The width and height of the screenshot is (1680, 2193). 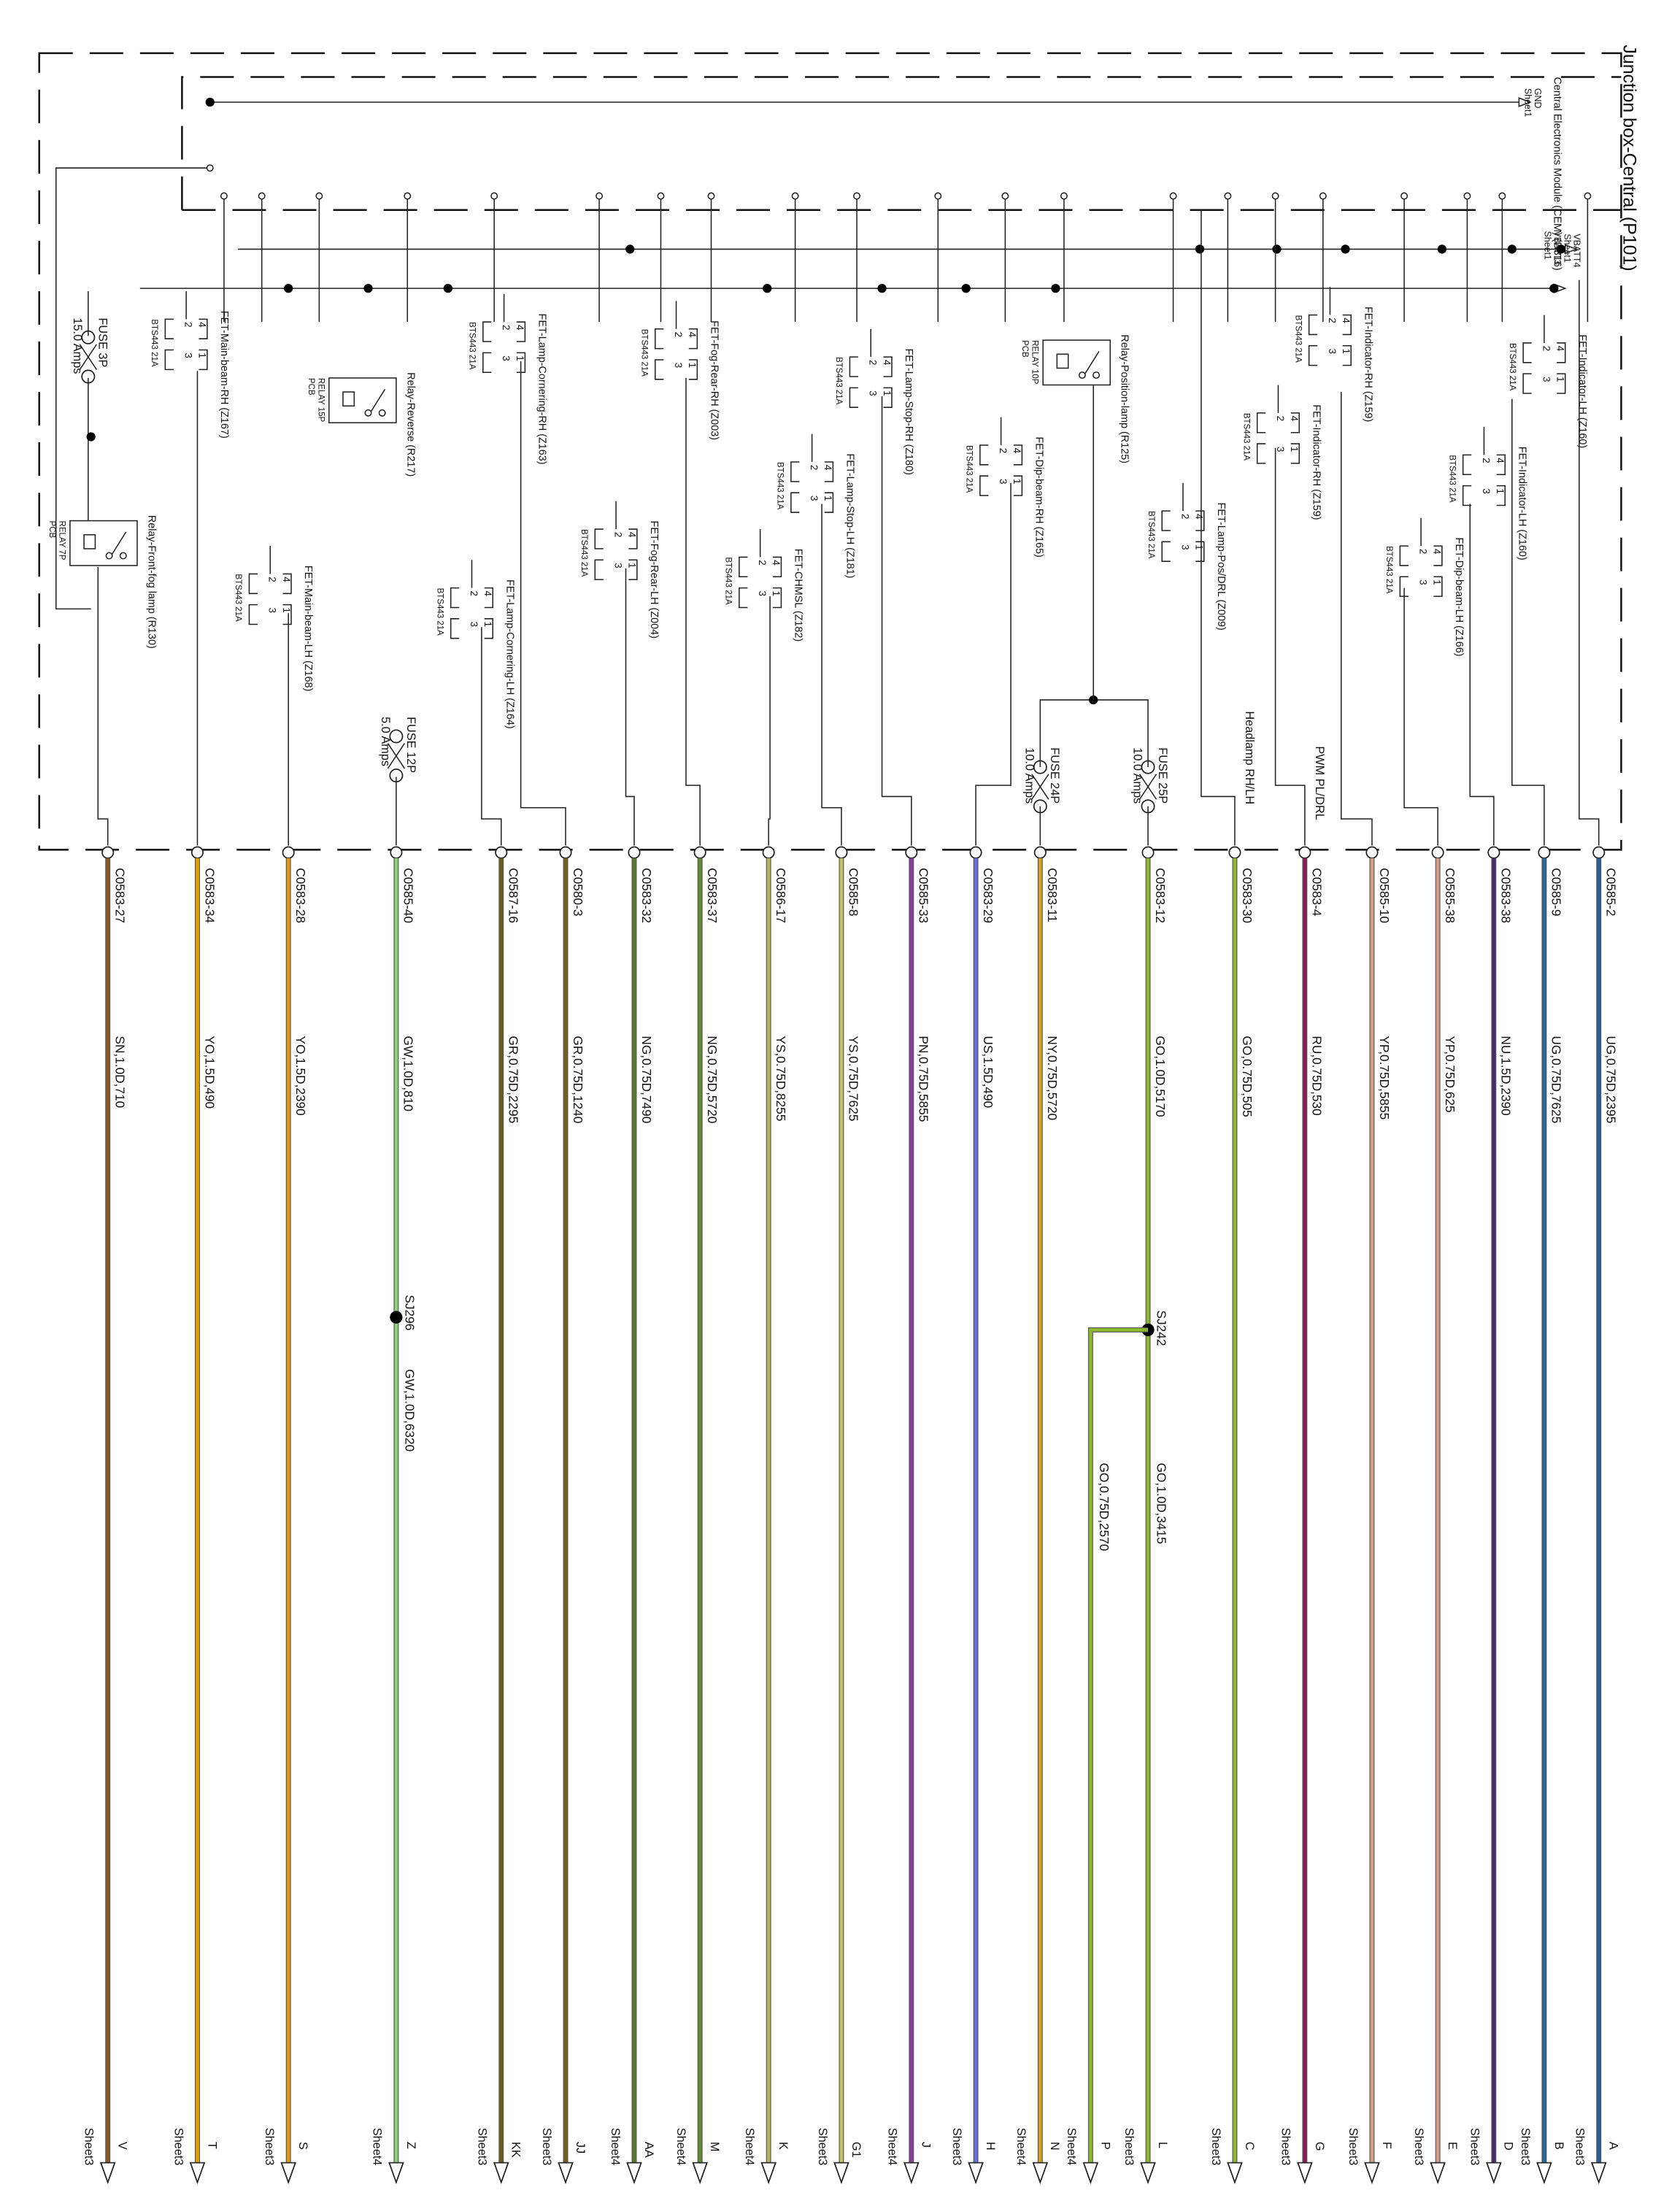 I want to click on wire-code: GO,1.0D,3415, so click(x=1162, y=1502).